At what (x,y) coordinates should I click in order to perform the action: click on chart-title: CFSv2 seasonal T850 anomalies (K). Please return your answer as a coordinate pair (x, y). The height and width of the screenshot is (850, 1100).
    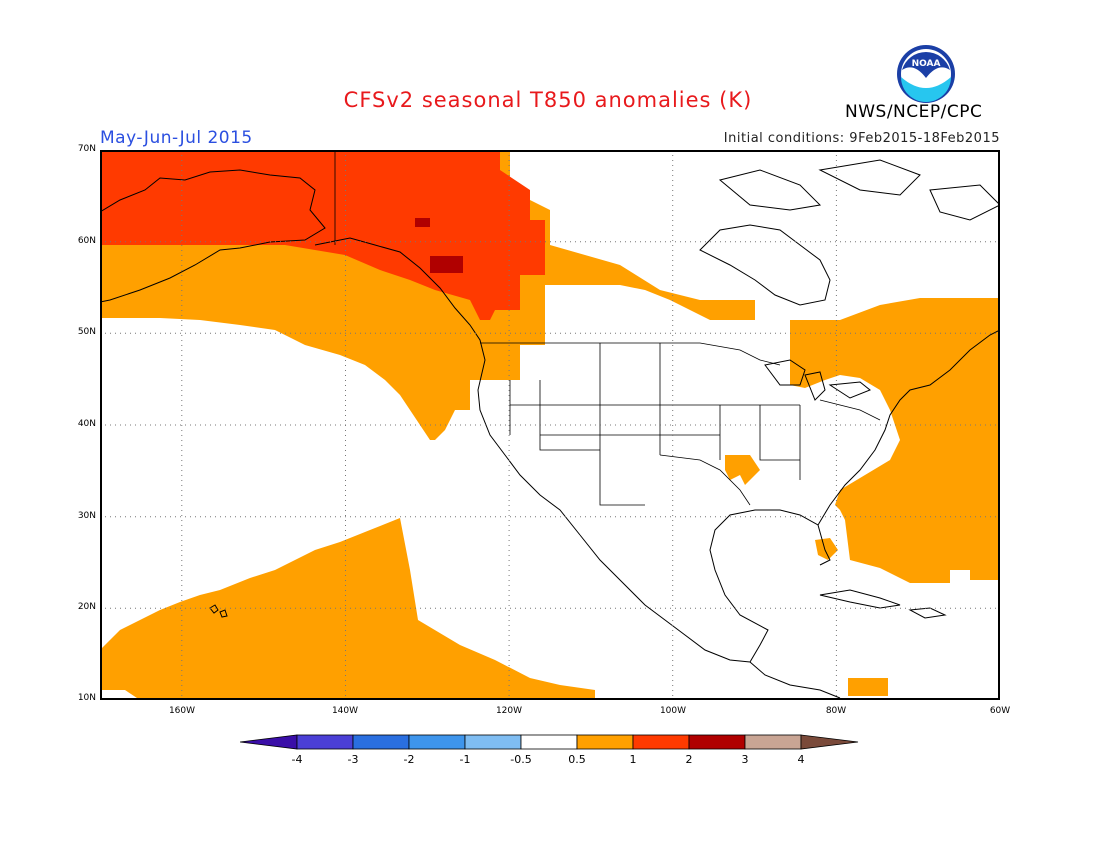
    Looking at the image, I should click on (548, 100).